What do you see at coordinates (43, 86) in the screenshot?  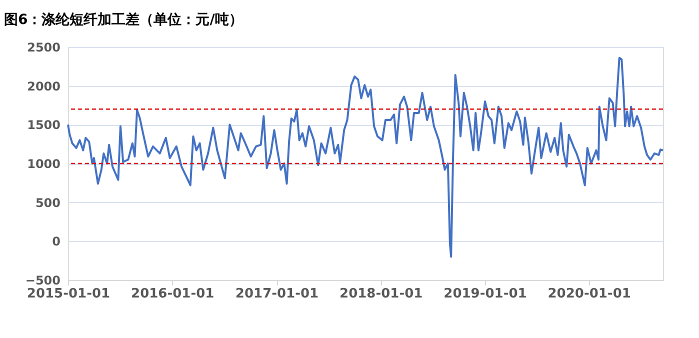 I see `y-tick-label: 2000` at bounding box center [43, 86].